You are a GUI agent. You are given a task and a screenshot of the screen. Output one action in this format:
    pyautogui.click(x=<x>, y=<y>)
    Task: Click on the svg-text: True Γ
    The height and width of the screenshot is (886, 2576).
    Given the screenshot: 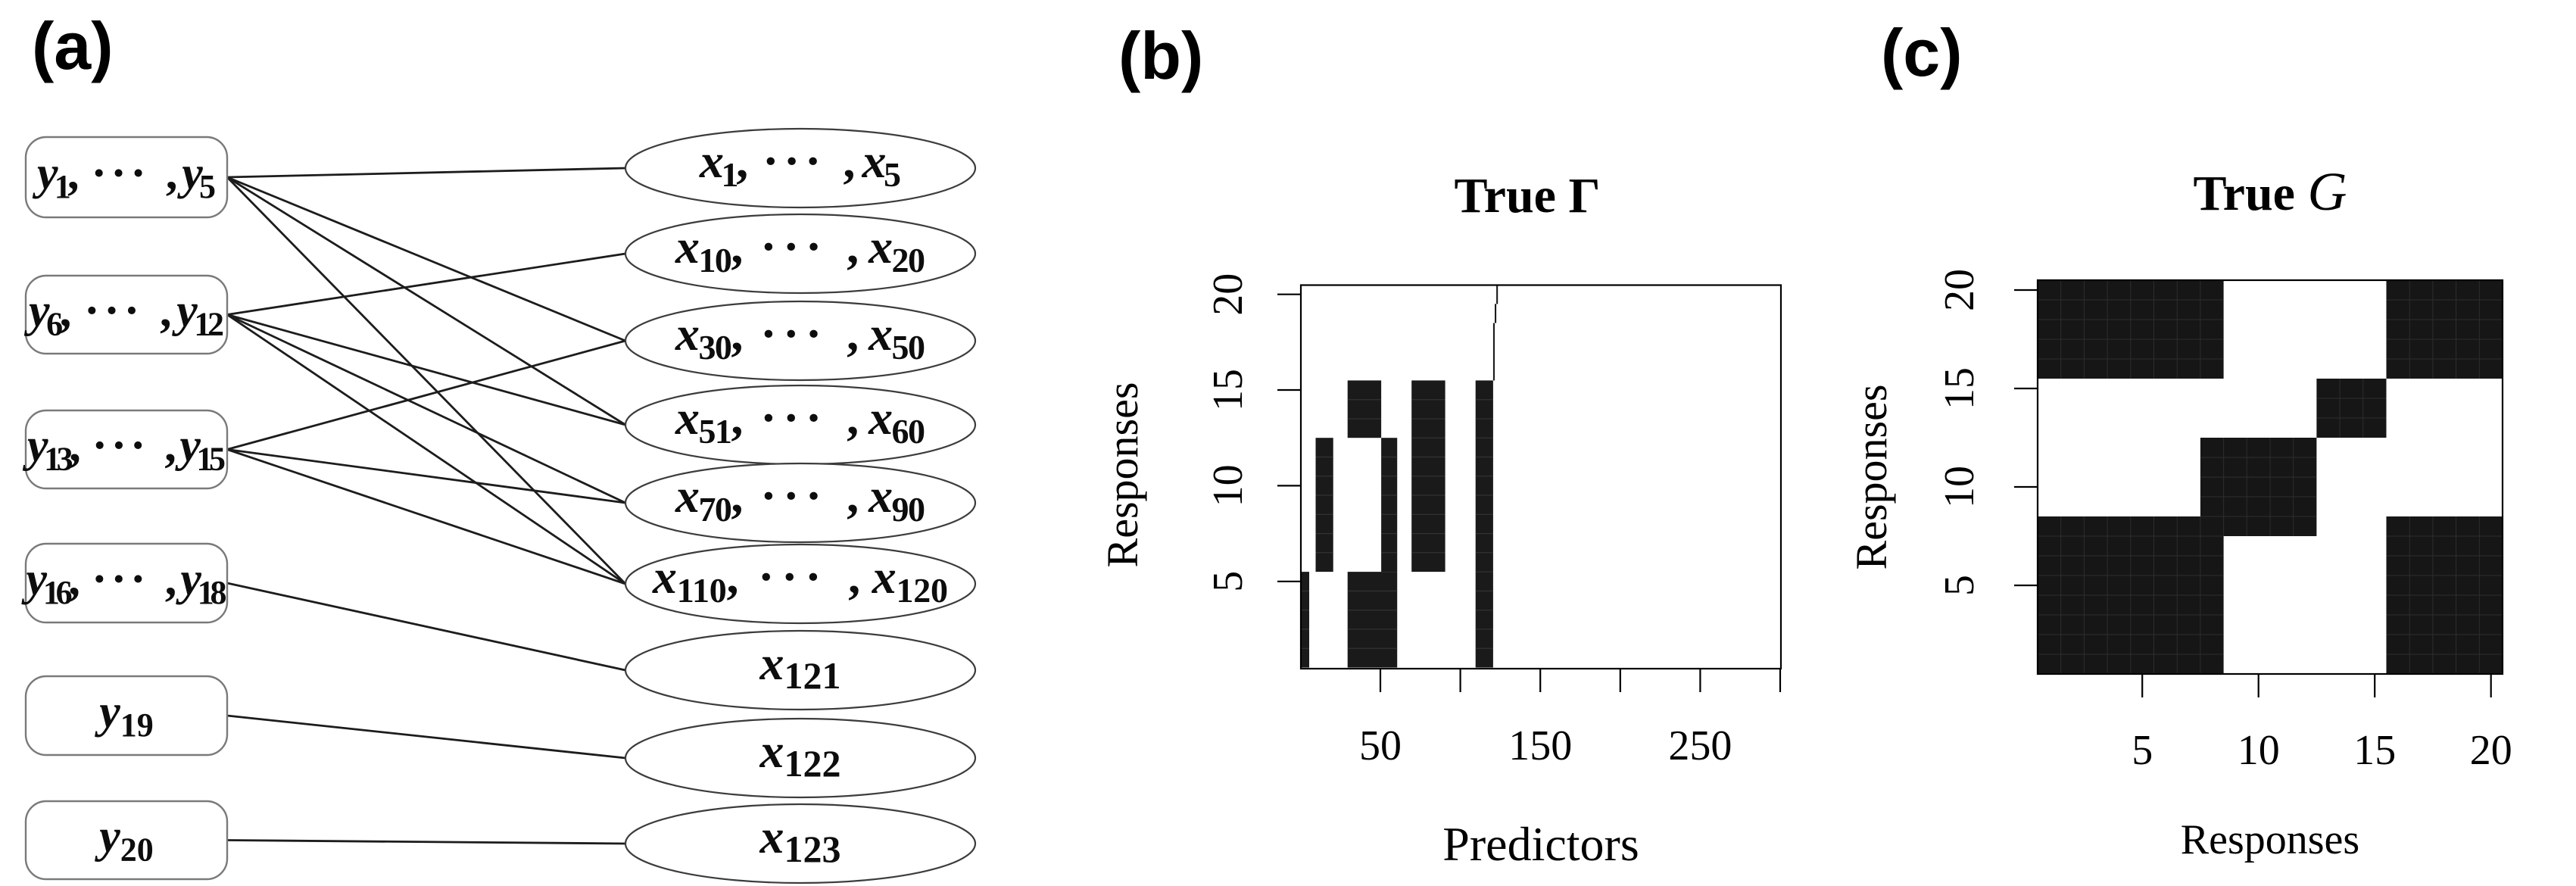 What is the action you would take?
    pyautogui.click(x=1528, y=195)
    